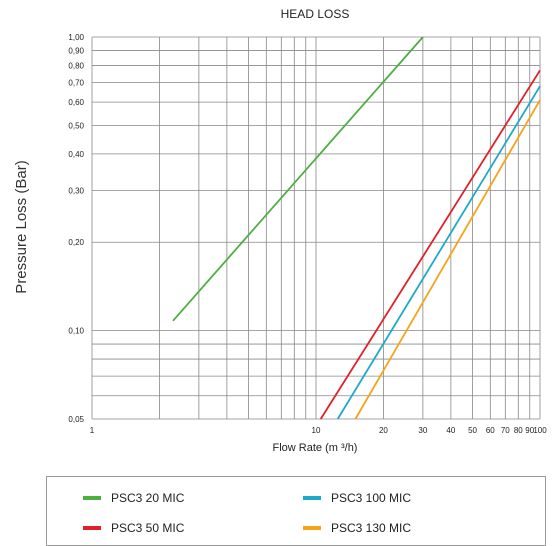 Image resolution: width=552 pixels, height=546 pixels. What do you see at coordinates (76, 65) in the screenshot?
I see `y-tick-label: 0,80` at bounding box center [76, 65].